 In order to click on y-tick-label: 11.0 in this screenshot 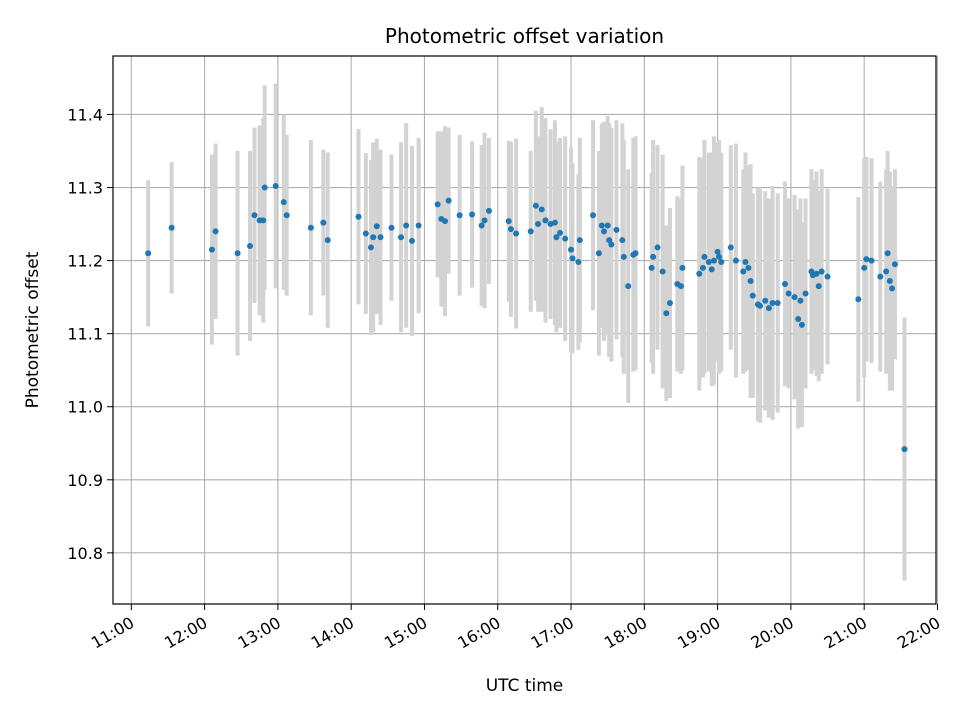, I will do `click(85, 407)`.